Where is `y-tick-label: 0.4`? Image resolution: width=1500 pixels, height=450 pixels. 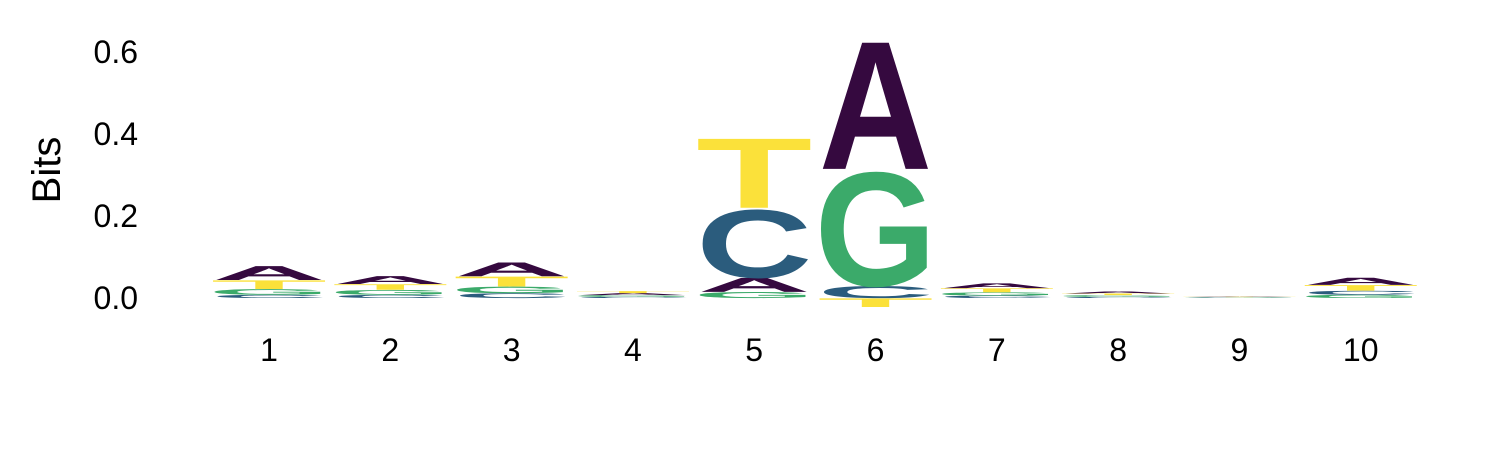 y-tick-label: 0.4 is located at coordinates (116, 134).